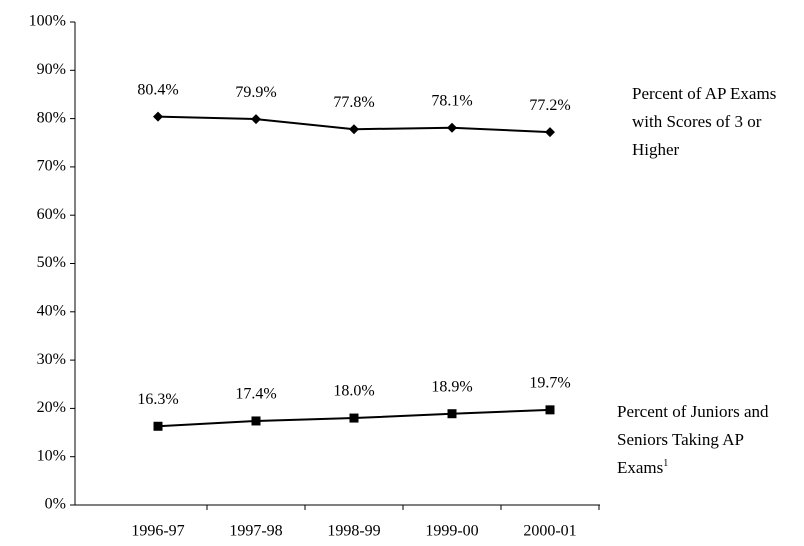  I want to click on y-tick-label: 90%, so click(51, 69).